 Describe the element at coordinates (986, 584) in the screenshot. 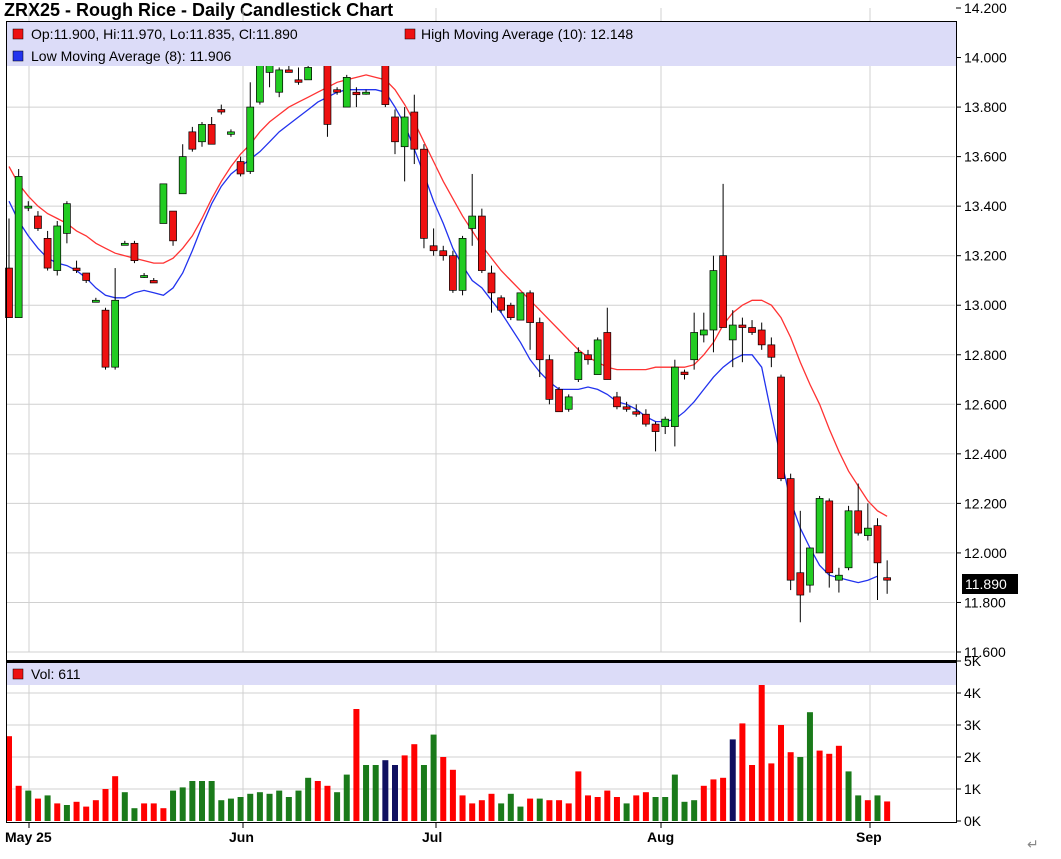

I see `last-price-label: 11.890` at that location.